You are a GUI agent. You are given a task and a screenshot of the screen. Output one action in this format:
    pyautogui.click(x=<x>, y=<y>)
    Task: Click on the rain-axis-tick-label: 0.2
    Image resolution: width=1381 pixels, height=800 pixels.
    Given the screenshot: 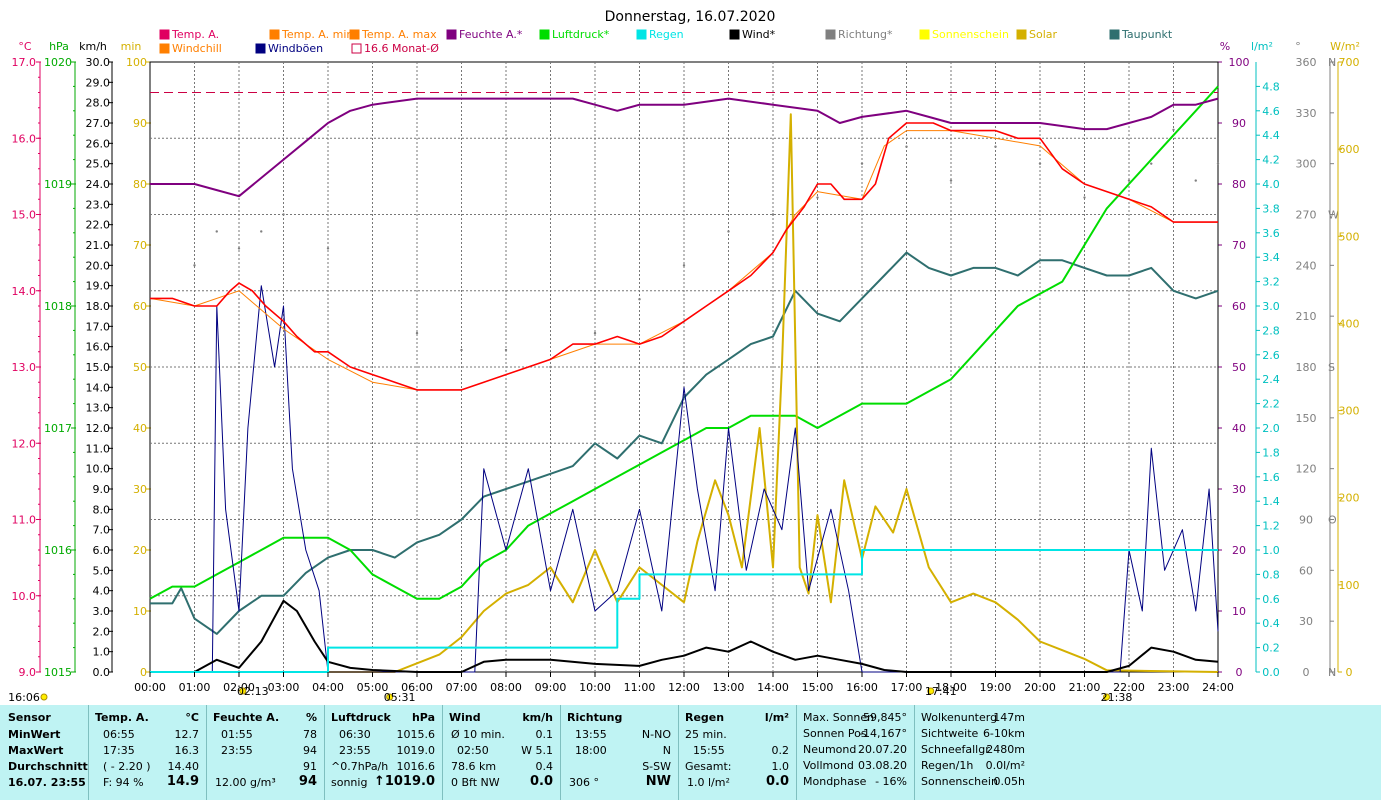 What is the action you would take?
    pyautogui.click(x=1271, y=648)
    